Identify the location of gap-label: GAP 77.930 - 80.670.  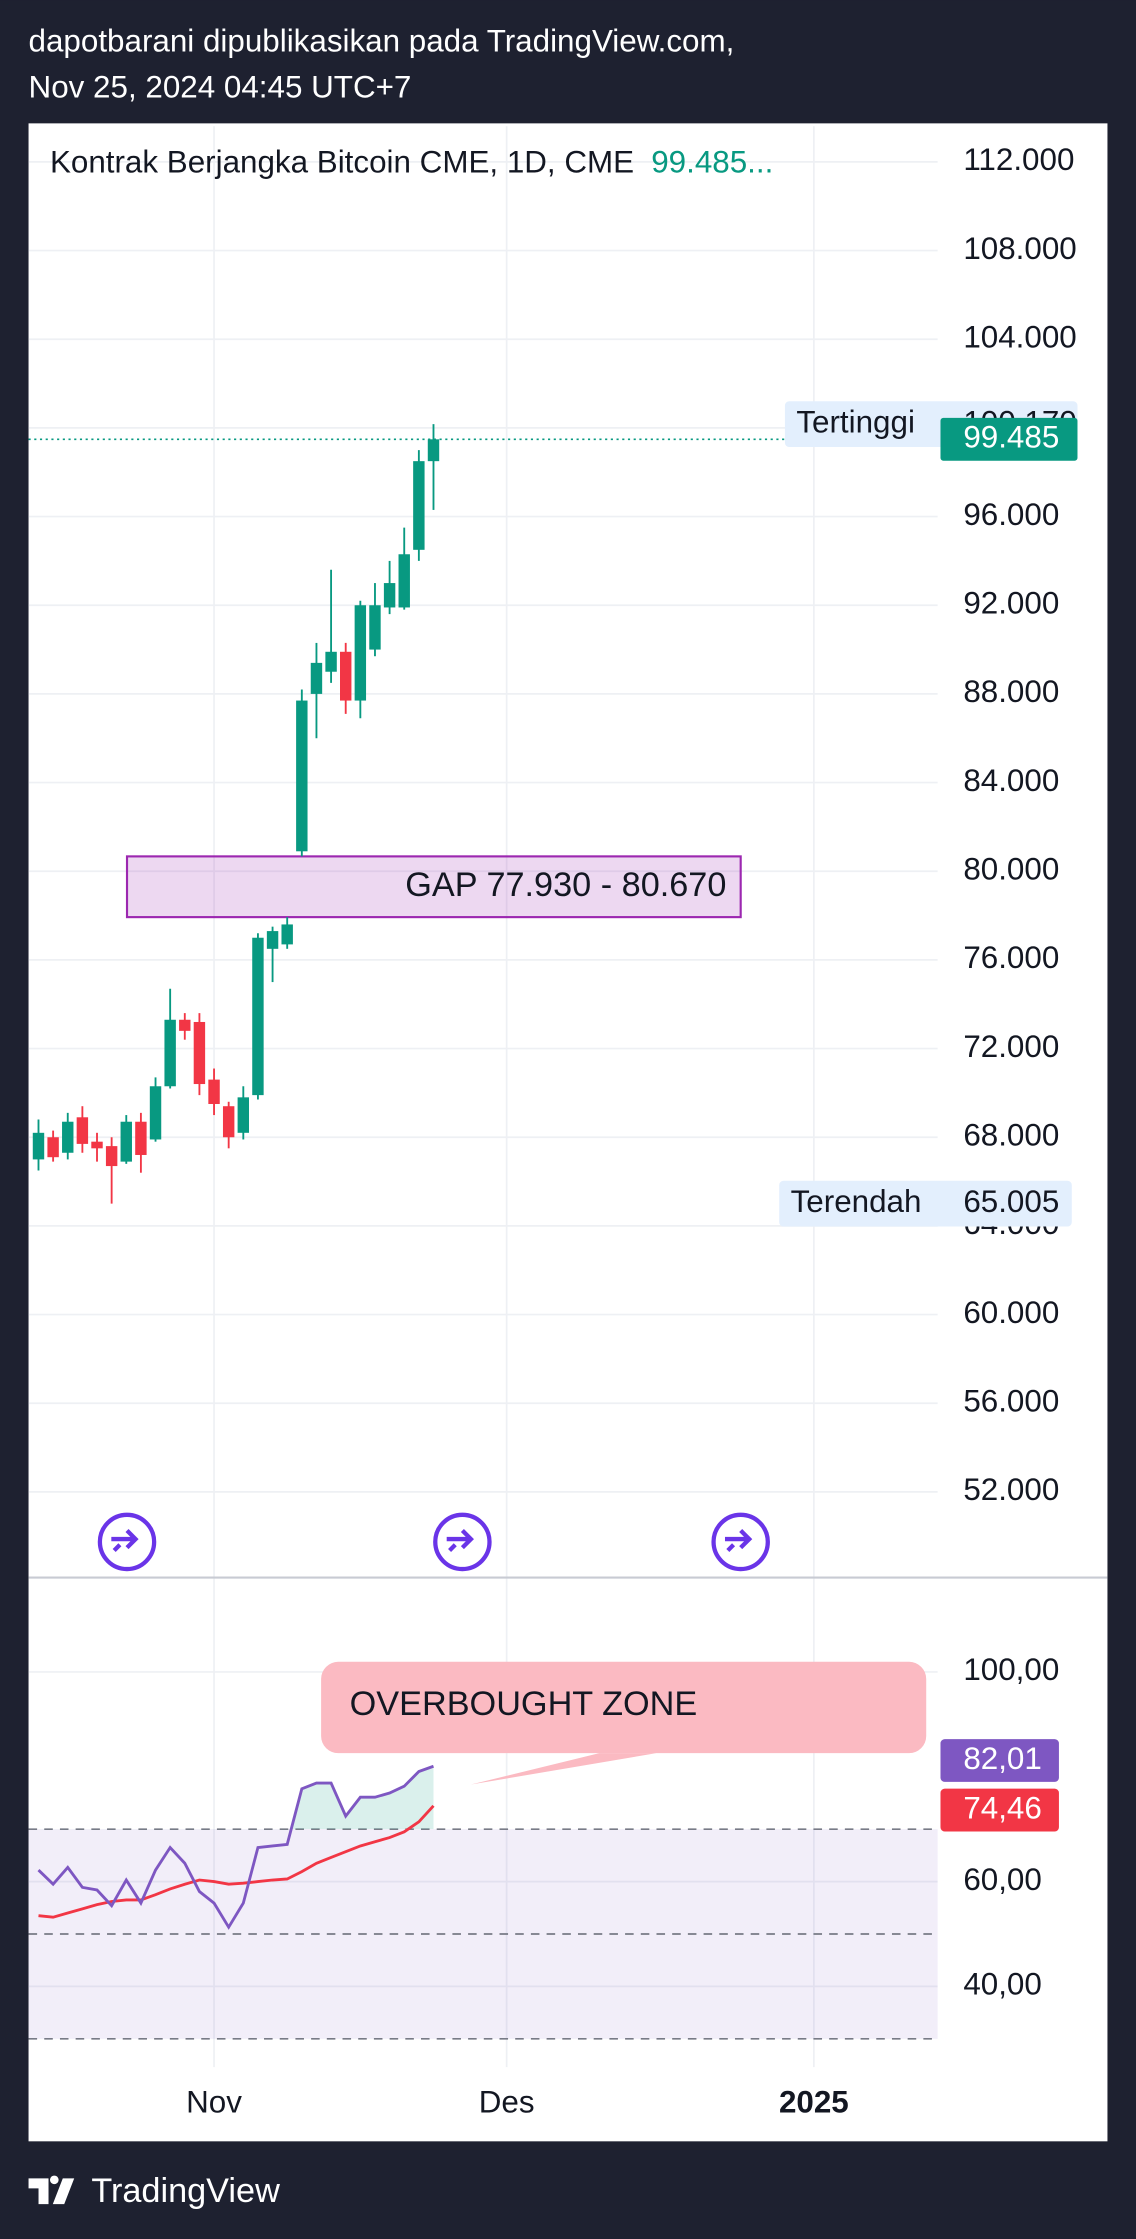
(565, 885).